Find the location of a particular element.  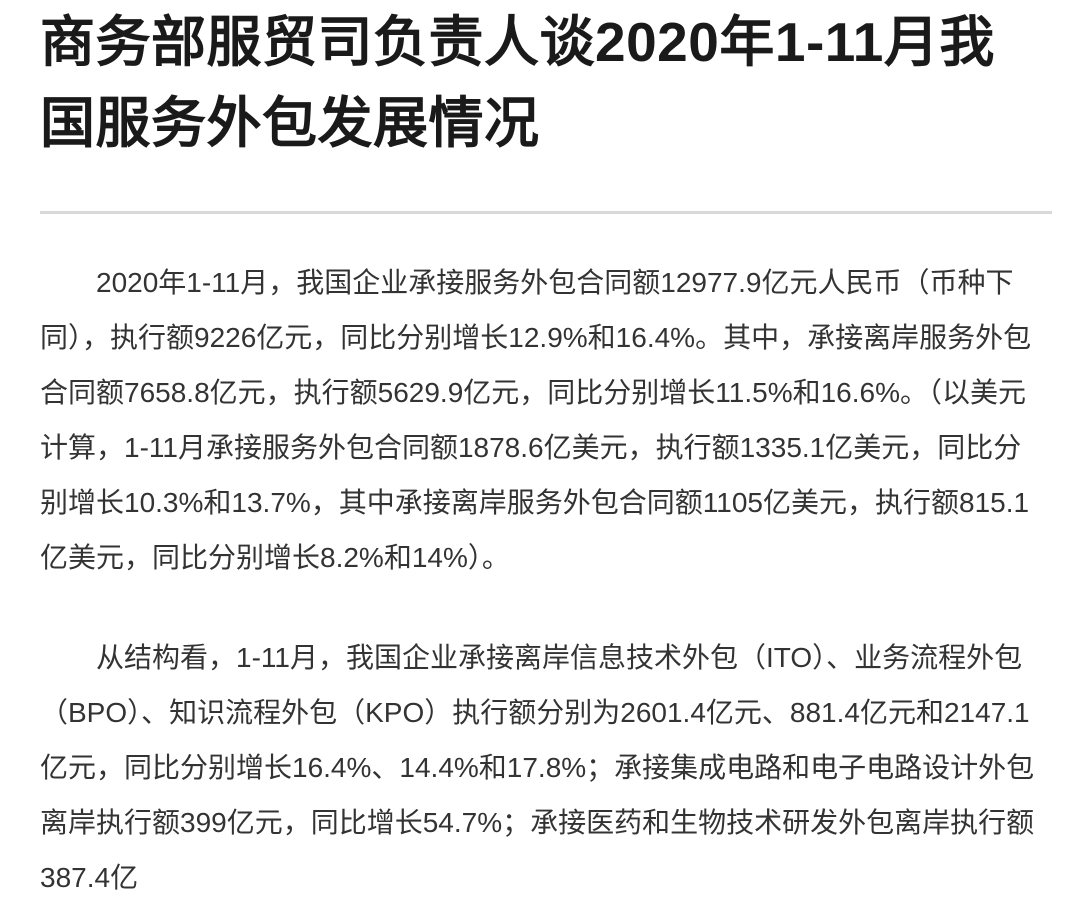

title-divider is located at coordinates (546, 212).